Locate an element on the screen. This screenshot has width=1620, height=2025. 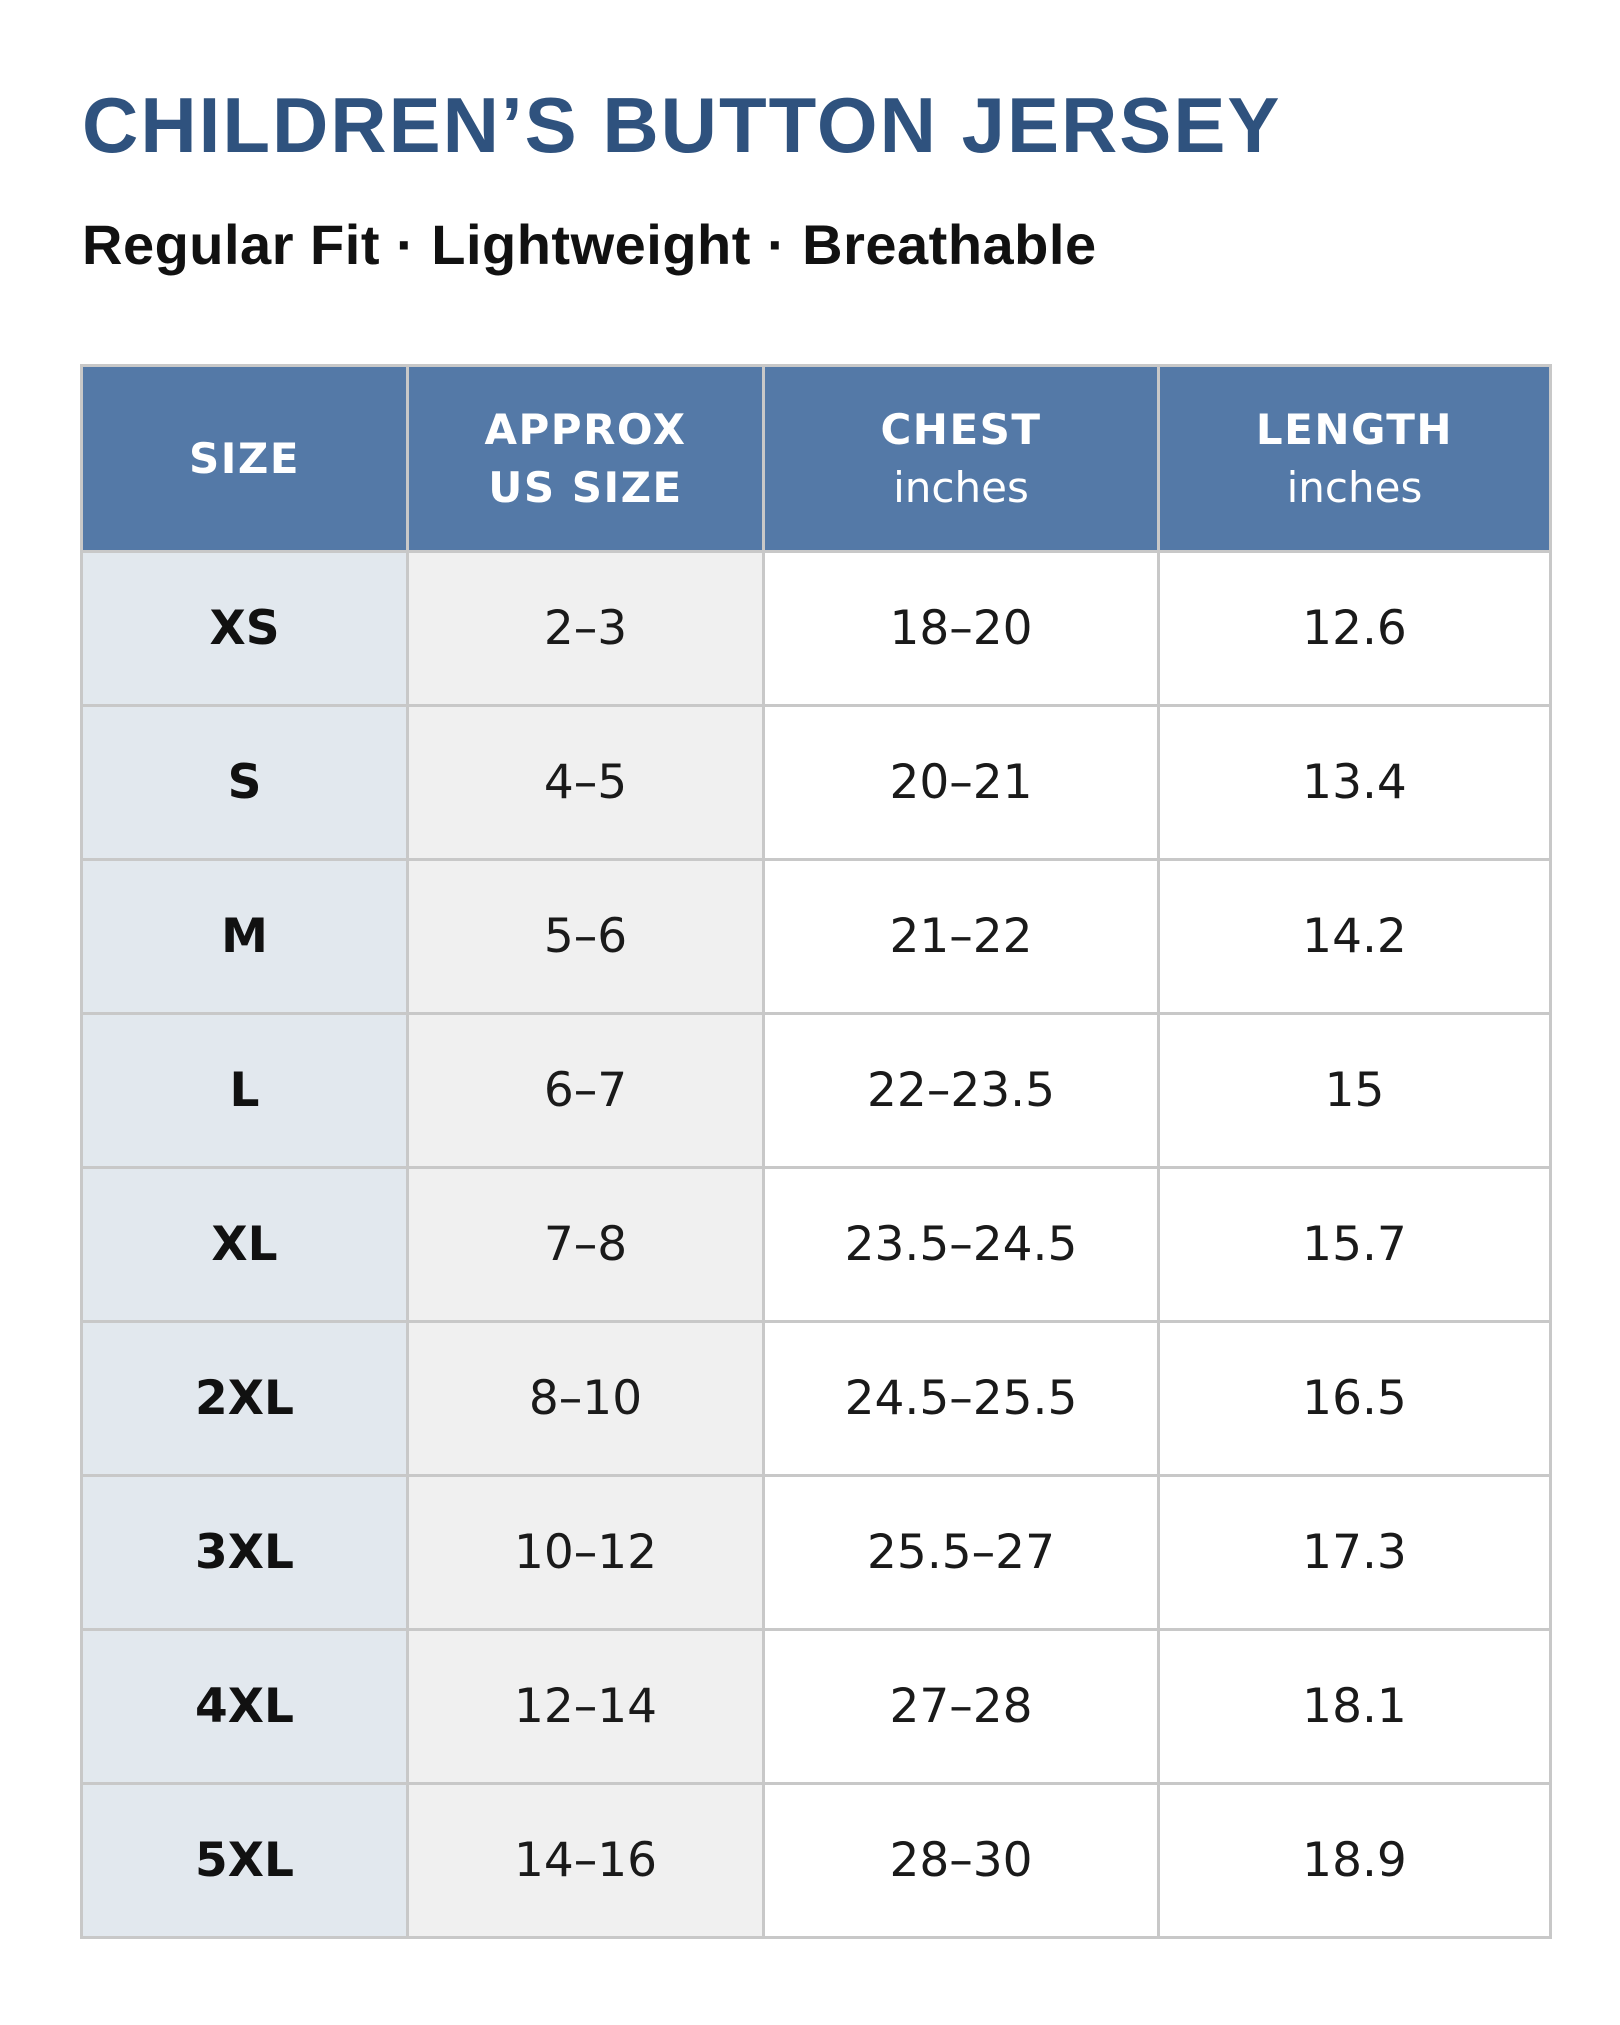
cell-size: L is located at coordinates (244, 1090).